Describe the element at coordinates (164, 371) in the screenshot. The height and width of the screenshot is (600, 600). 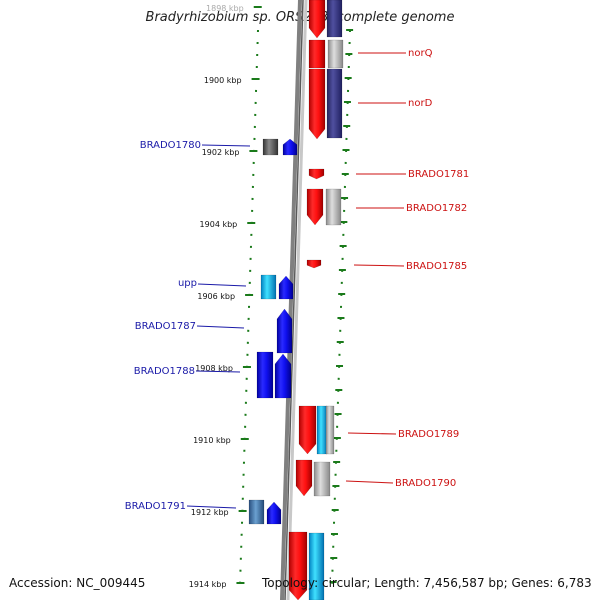
I see `gene-label-left: BRADO1788` at that location.